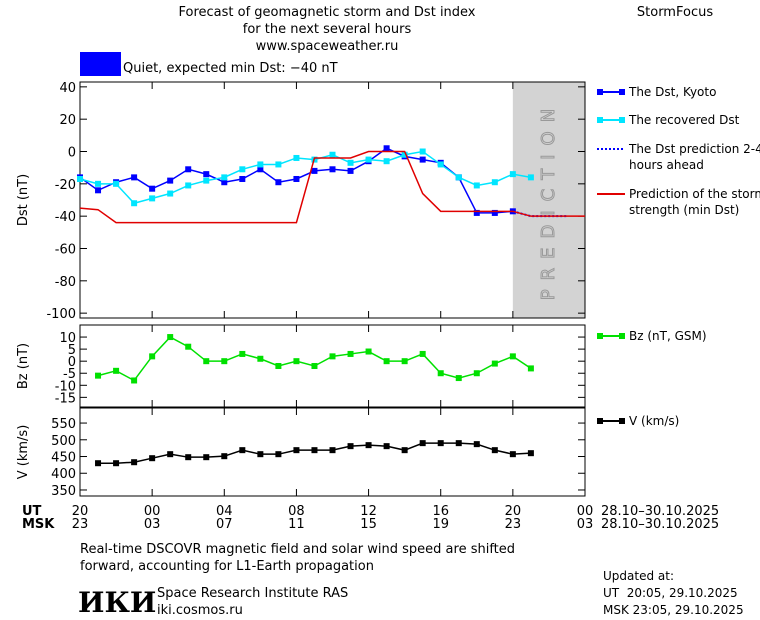 This screenshot has width=760, height=620. Describe the element at coordinates (117, 602) in the screenshot. I see `logo: ИКИ` at that location.